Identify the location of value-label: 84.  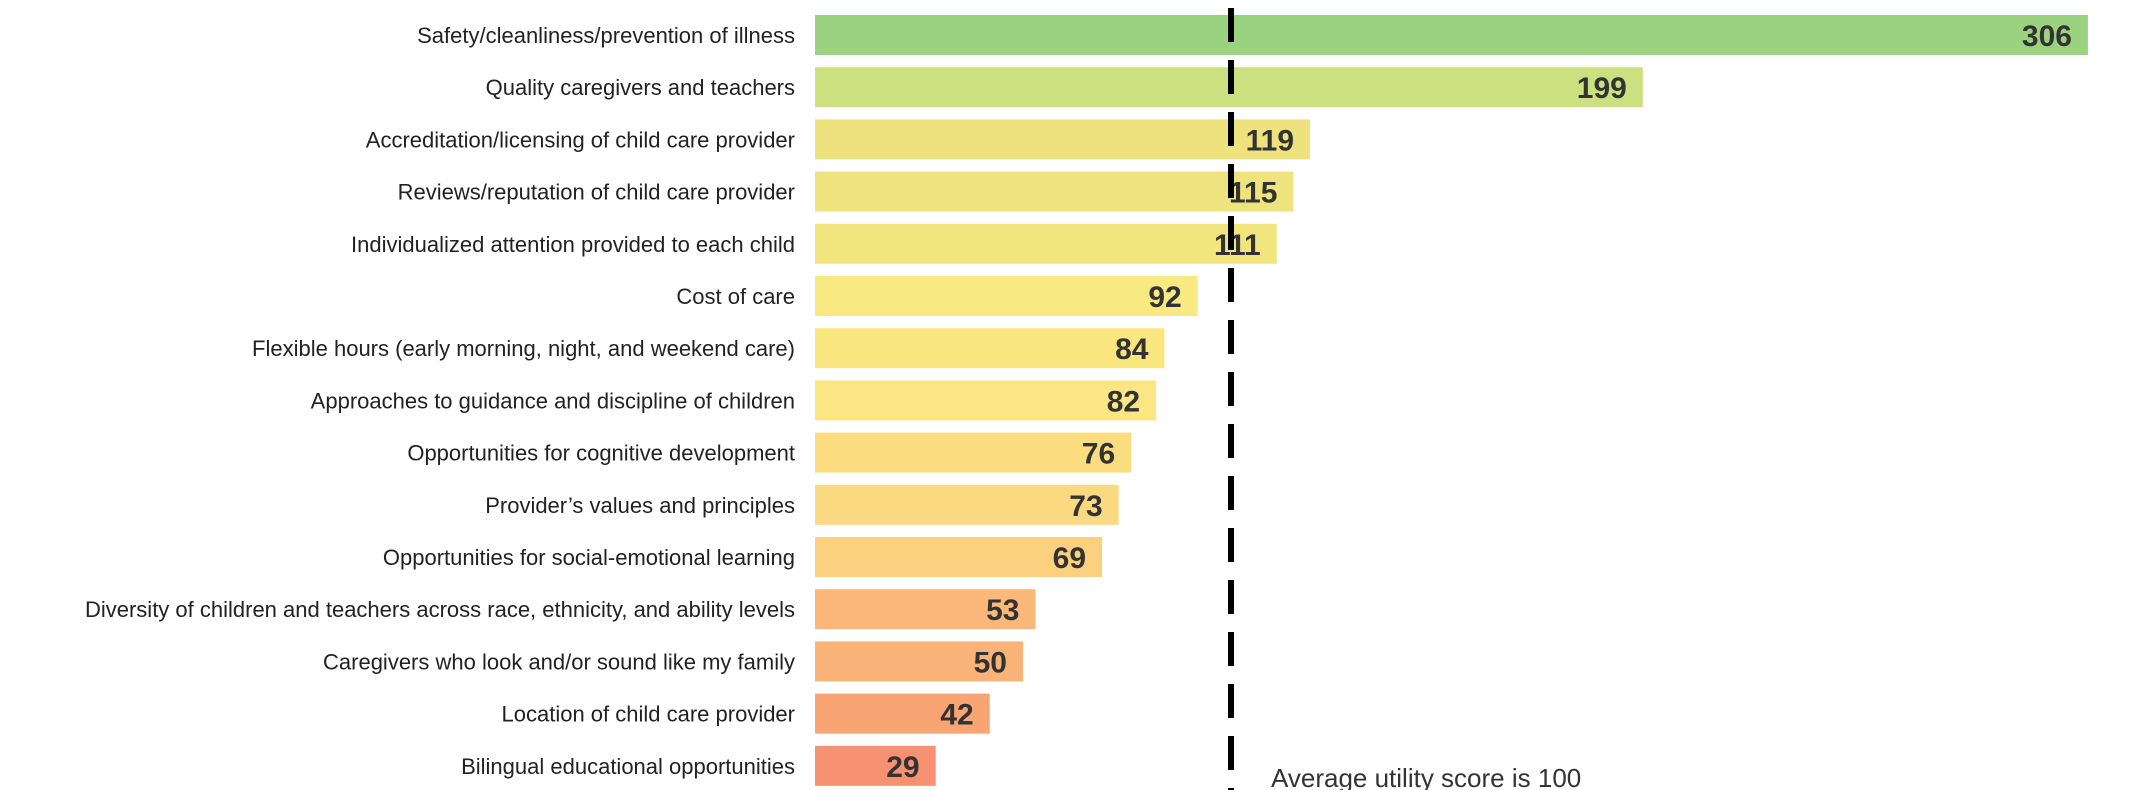
(1132, 349).